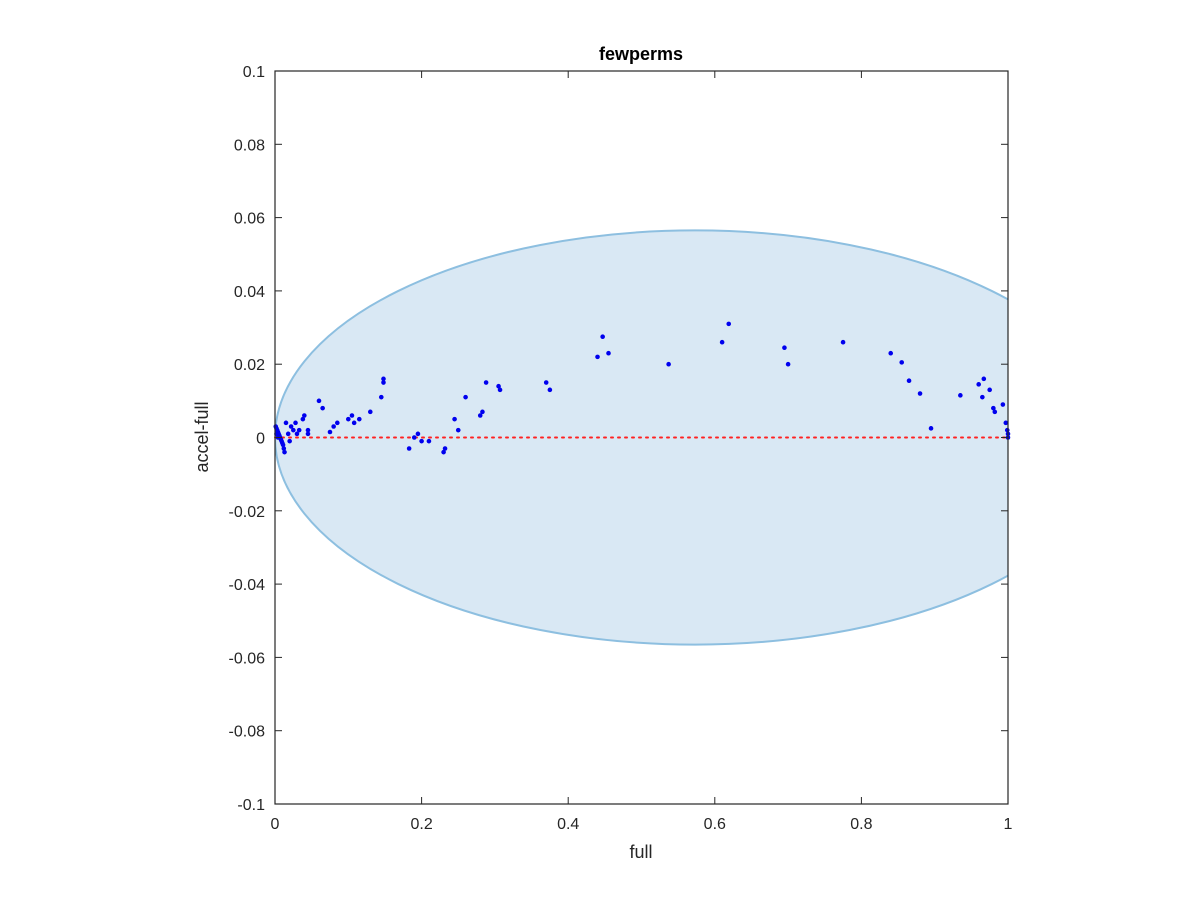 The height and width of the screenshot is (900, 1200). Describe the element at coordinates (251, 805) in the screenshot. I see `y-tick-label: -0.1` at that location.